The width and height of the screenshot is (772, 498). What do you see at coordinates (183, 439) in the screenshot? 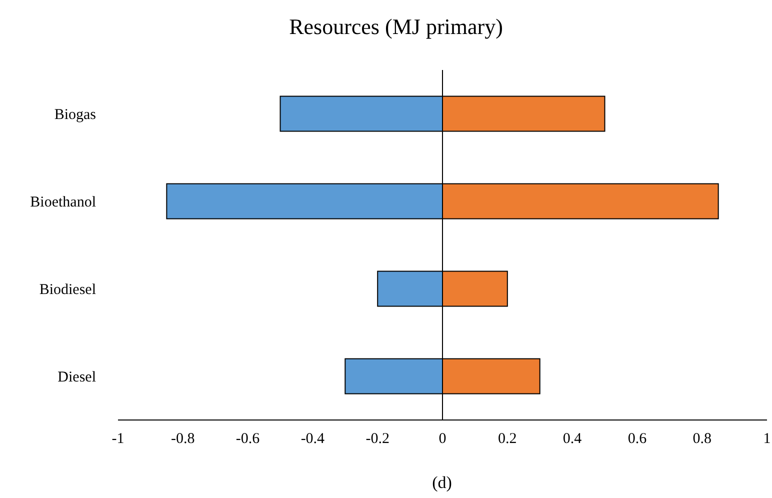
I see `x-tick-label: -0.8` at bounding box center [183, 439].